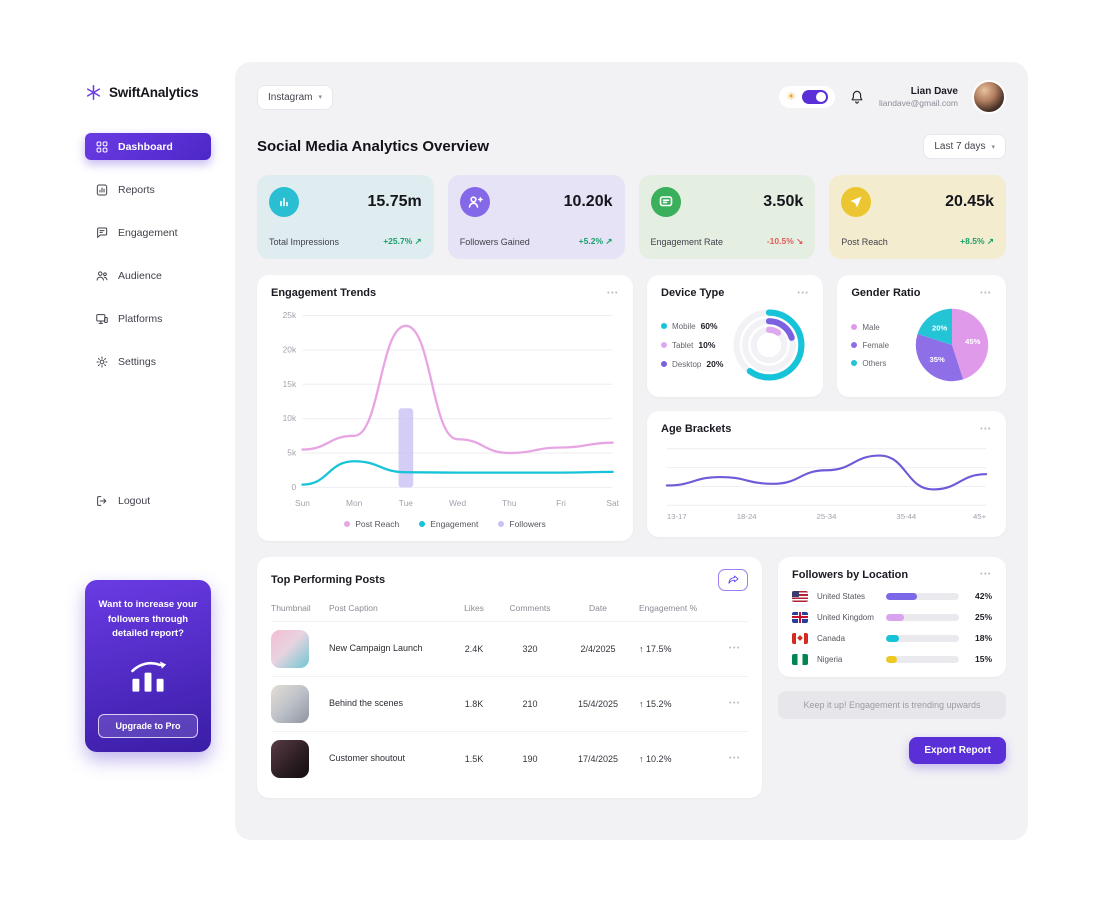 The width and height of the screenshot is (1100, 902). I want to click on send-icon, so click(856, 202).